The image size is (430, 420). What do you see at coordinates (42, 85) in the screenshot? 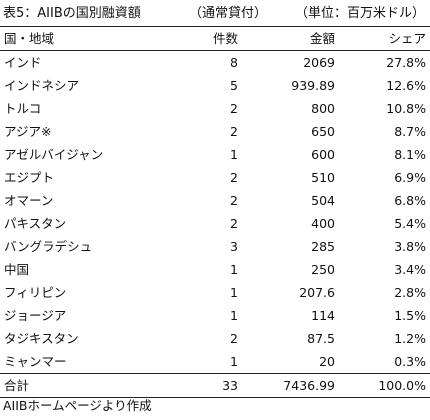
I see `cell-country: インドネシア` at bounding box center [42, 85].